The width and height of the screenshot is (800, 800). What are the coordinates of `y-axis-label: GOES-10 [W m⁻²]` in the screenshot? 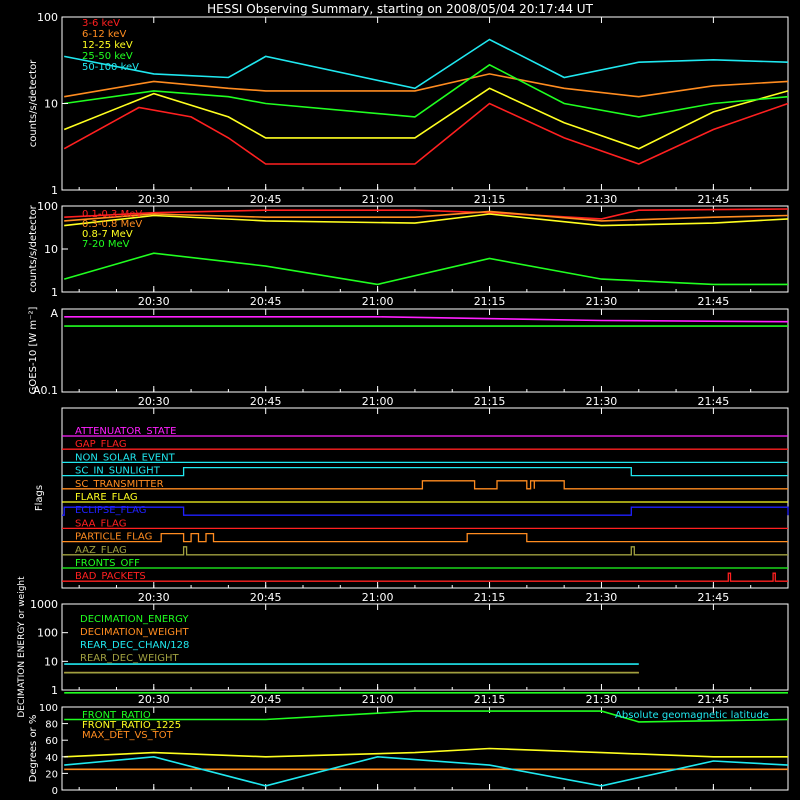 It's located at (33, 351).